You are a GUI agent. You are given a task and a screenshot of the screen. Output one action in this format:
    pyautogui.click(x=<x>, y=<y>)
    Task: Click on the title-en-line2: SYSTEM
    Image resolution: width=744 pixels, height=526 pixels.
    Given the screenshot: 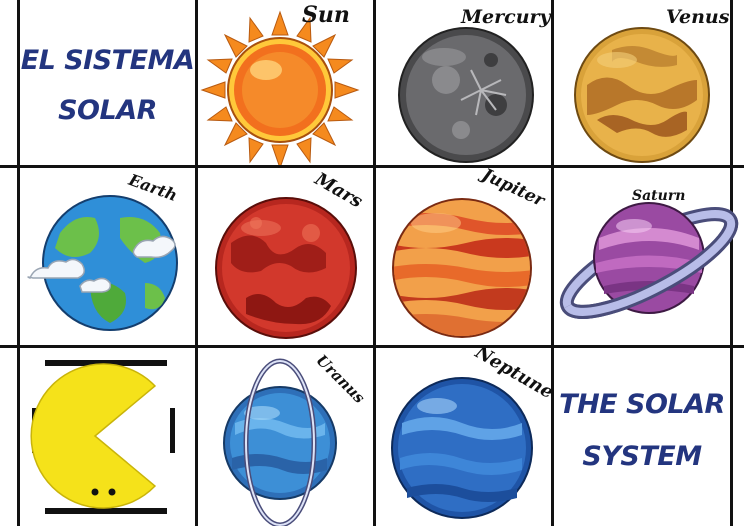 What is the action you would take?
    pyautogui.click(x=642, y=456)
    